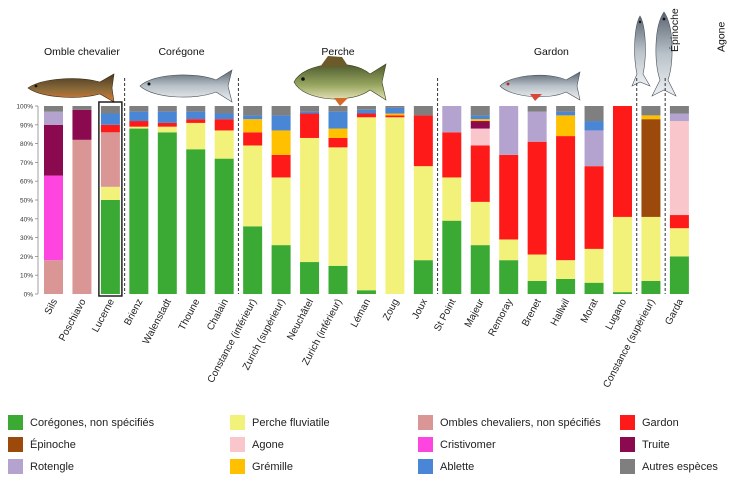  I want to click on group-label: Omble chevalier, so click(82, 52).